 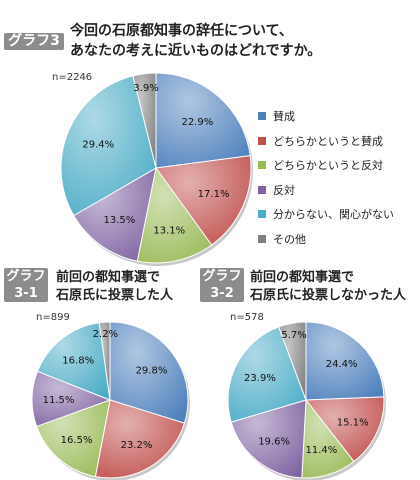 I want to click on graph-3-1-tag-line-2: 3-1, so click(x=26, y=293).